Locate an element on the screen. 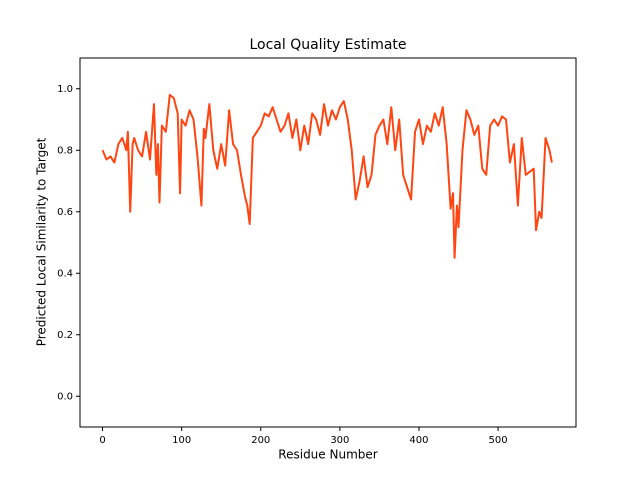 The image size is (640, 480). y-tick-label: 0.0 is located at coordinates (65, 396).